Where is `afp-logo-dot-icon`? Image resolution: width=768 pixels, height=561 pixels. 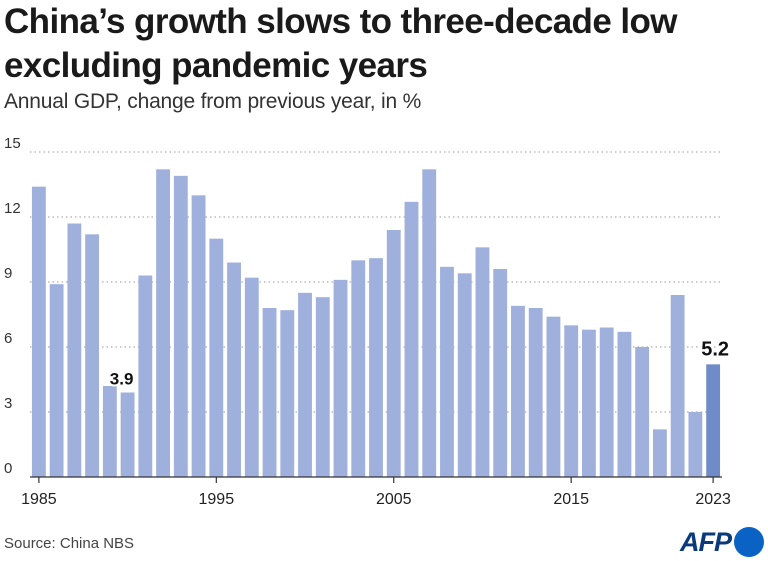
afp-logo-dot-icon is located at coordinates (749, 542).